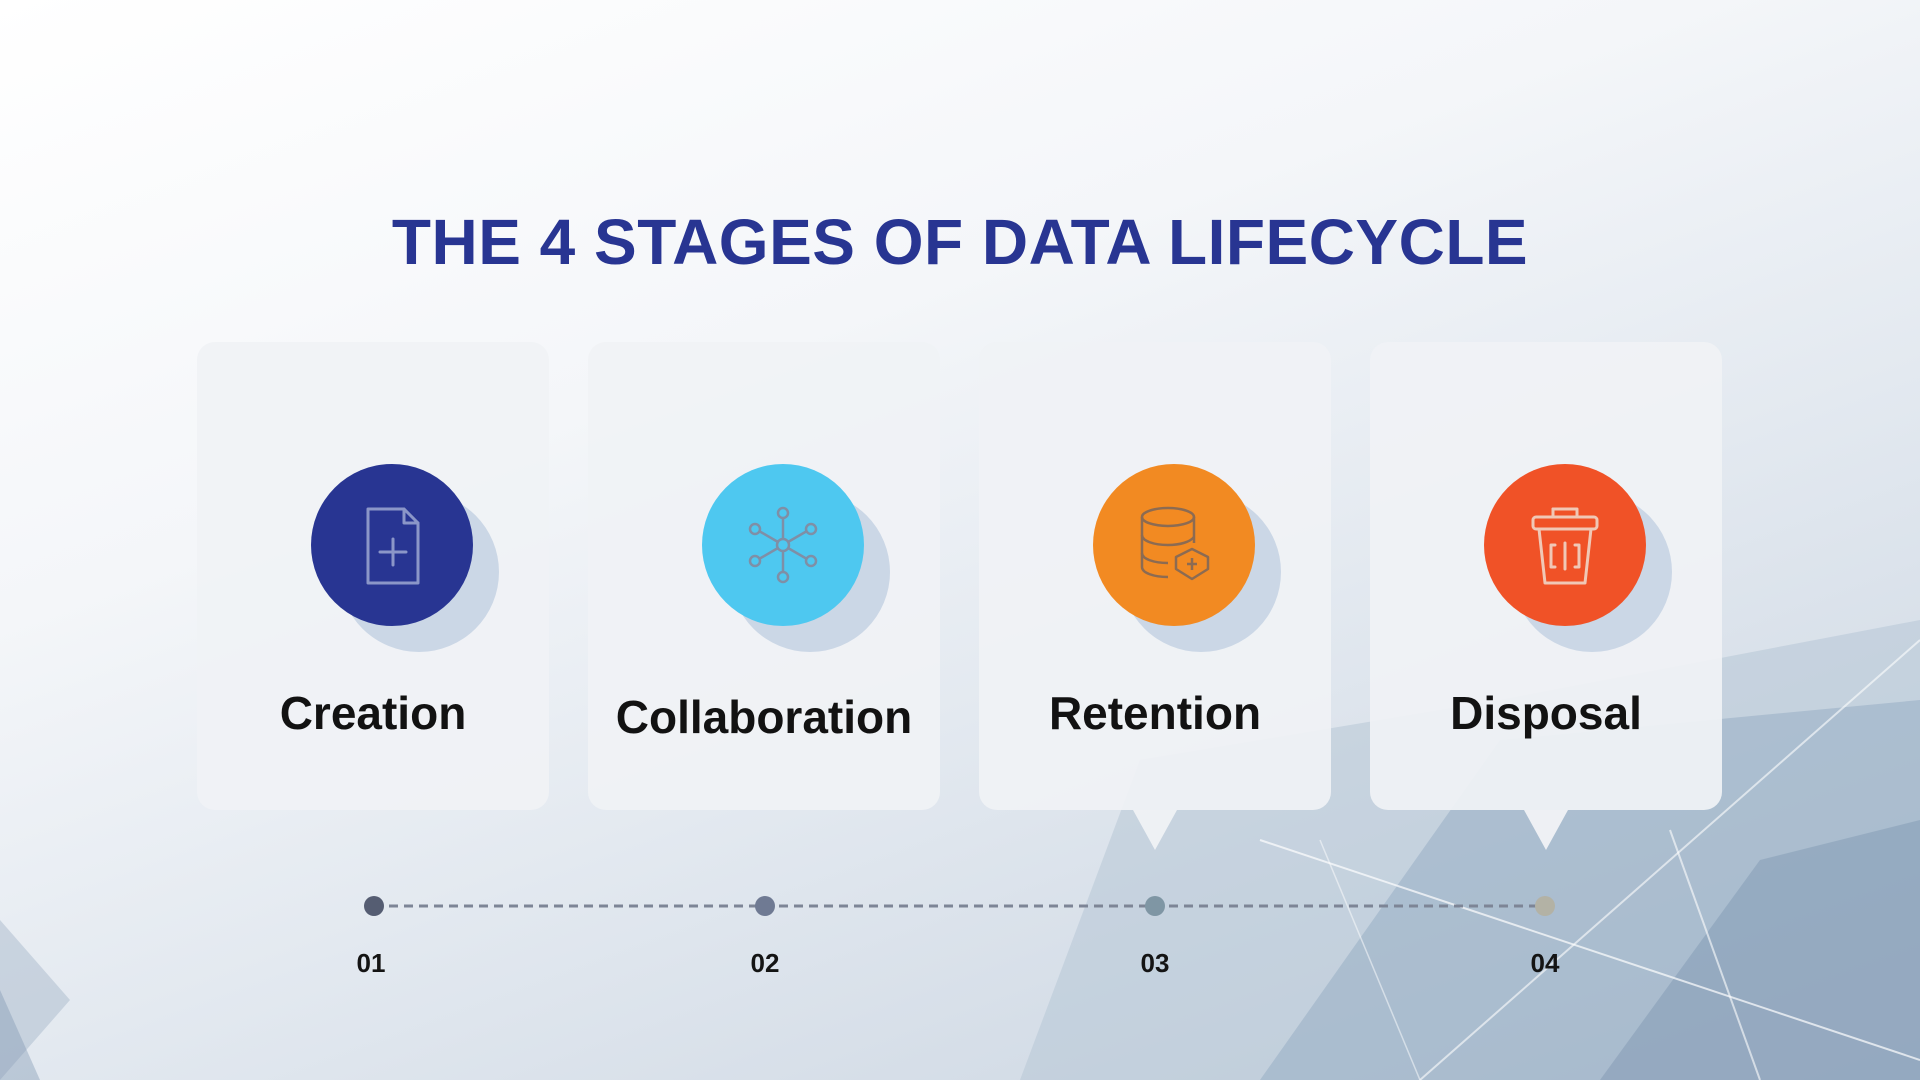 This screenshot has width=1920, height=1080. I want to click on network-hub-icon, so click(783, 545).